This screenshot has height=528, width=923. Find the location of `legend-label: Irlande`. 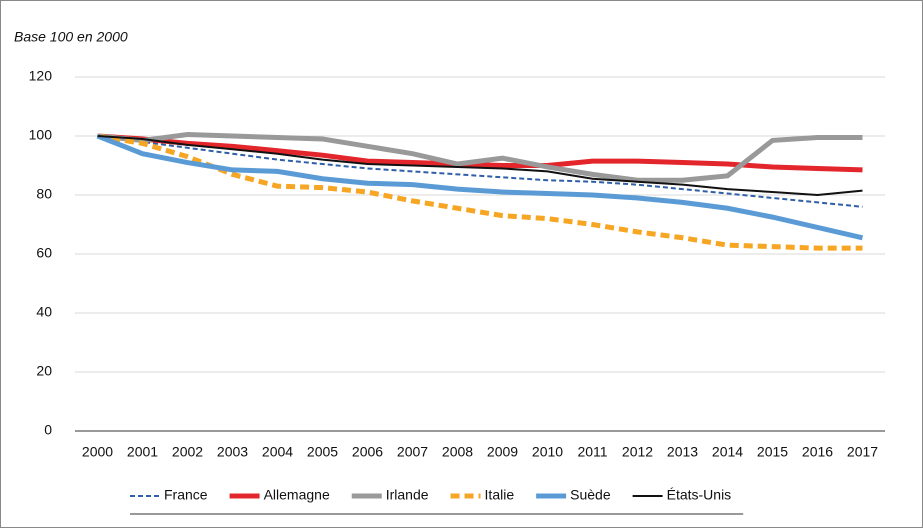

legend-label: Irlande is located at coordinates (407, 495).